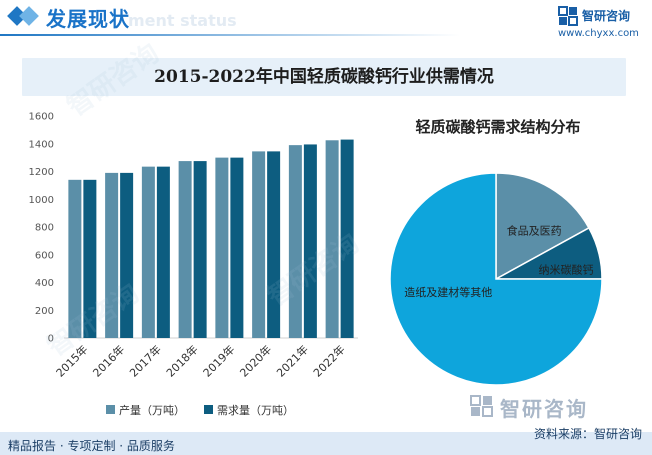 The width and height of the screenshot is (652, 455). What do you see at coordinates (218, 360) in the screenshot?
I see `x-tick-label: 2019年` at bounding box center [218, 360].